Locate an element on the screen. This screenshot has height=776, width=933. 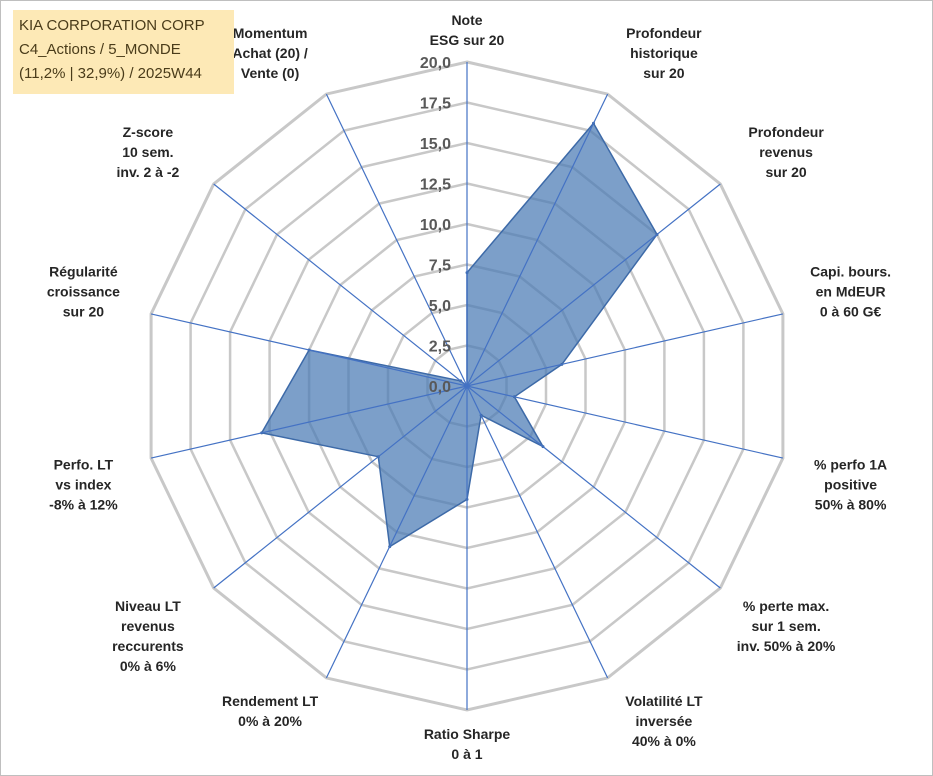
axis-label-10-line-0: Perfo. LT is located at coordinates (84, 464).